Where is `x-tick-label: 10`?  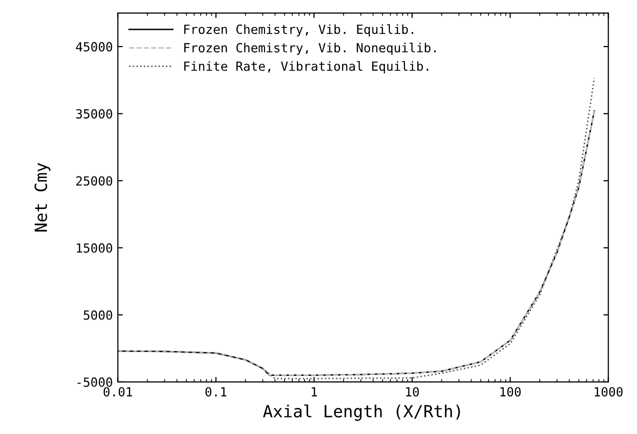
x-tick-label: 10 is located at coordinates (412, 392).